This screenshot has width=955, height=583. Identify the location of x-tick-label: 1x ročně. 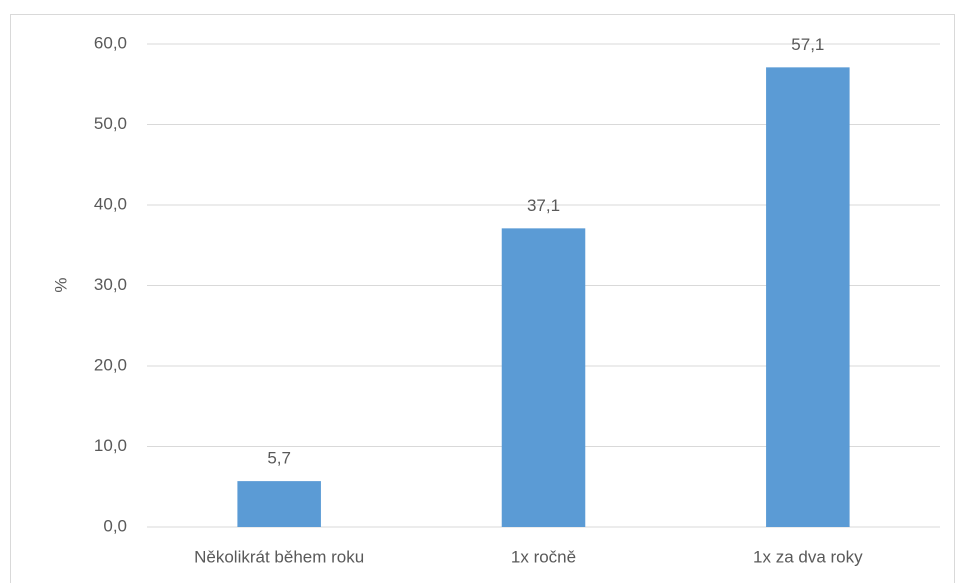
(543, 556).